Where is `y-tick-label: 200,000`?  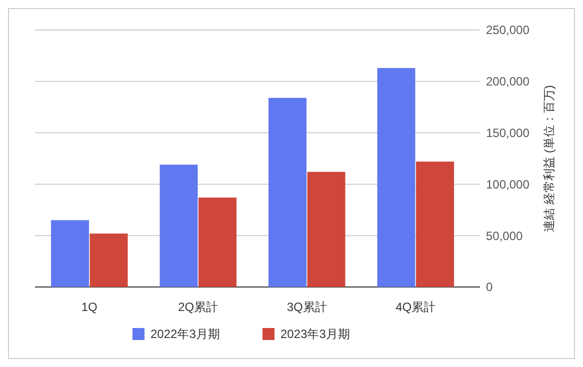 y-tick-label: 200,000 is located at coordinates (508, 81).